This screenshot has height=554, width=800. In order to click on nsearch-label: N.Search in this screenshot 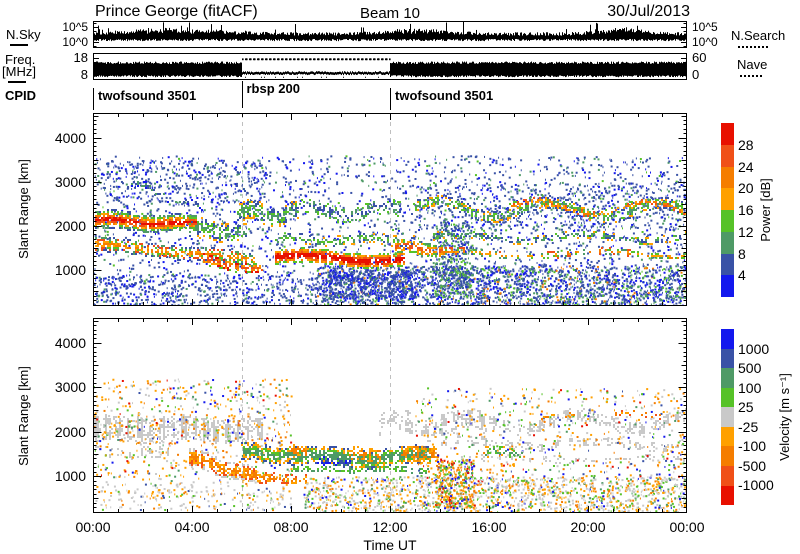, I will do `click(758, 35)`.